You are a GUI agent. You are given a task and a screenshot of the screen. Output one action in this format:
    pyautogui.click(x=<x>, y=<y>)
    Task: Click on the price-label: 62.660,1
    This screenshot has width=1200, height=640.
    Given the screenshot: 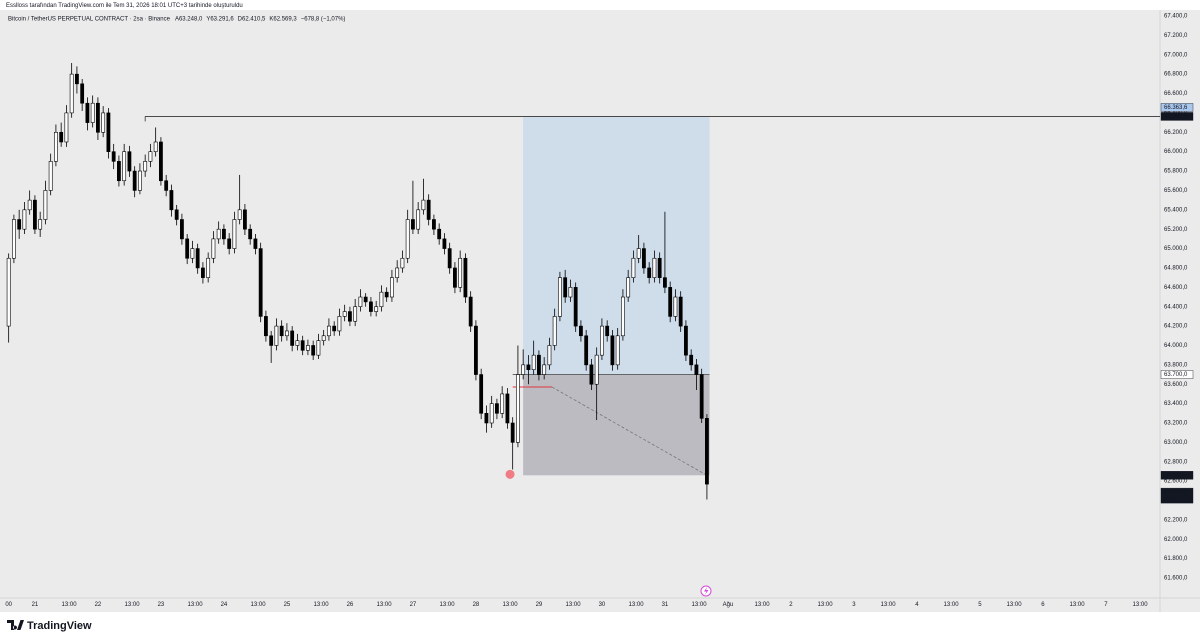 What is the action you would take?
    pyautogui.click(x=1176, y=476)
    